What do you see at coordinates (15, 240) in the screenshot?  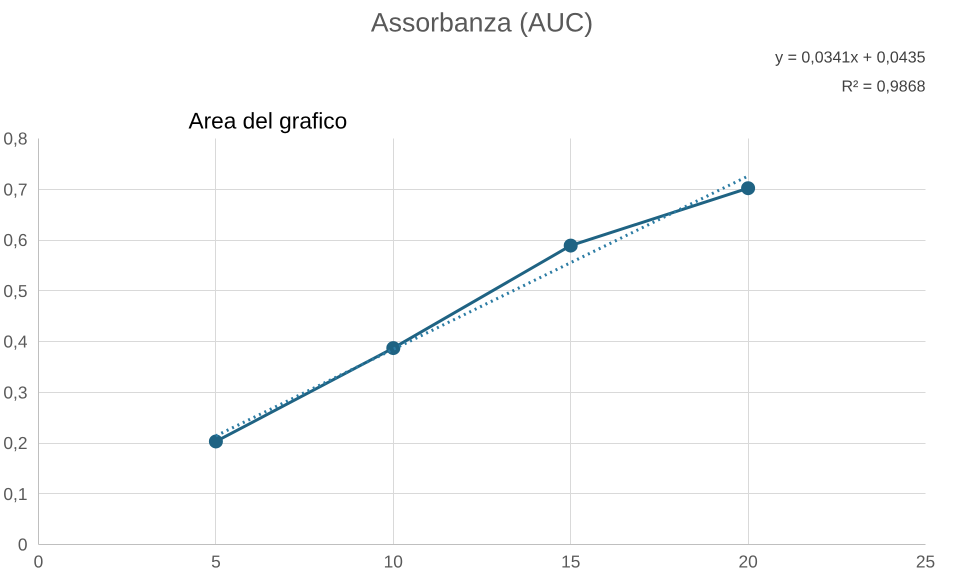 I see `y-tick-label: 0,6` at bounding box center [15, 240].